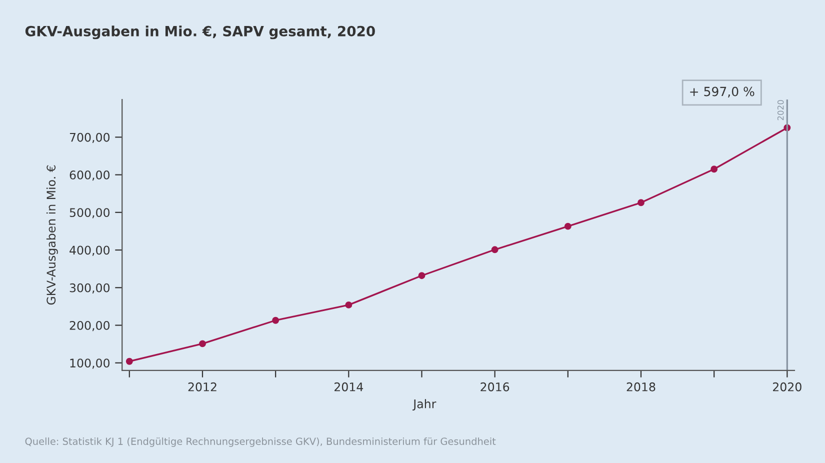  Describe the element at coordinates (787, 387) in the screenshot. I see `x-tick-label: 2020` at that location.